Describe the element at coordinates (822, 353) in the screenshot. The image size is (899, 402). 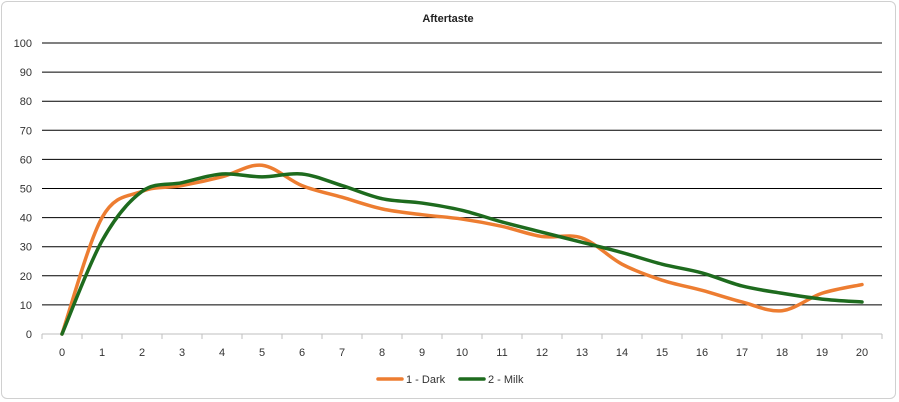
I see `x-tick-label: 19` at that location.